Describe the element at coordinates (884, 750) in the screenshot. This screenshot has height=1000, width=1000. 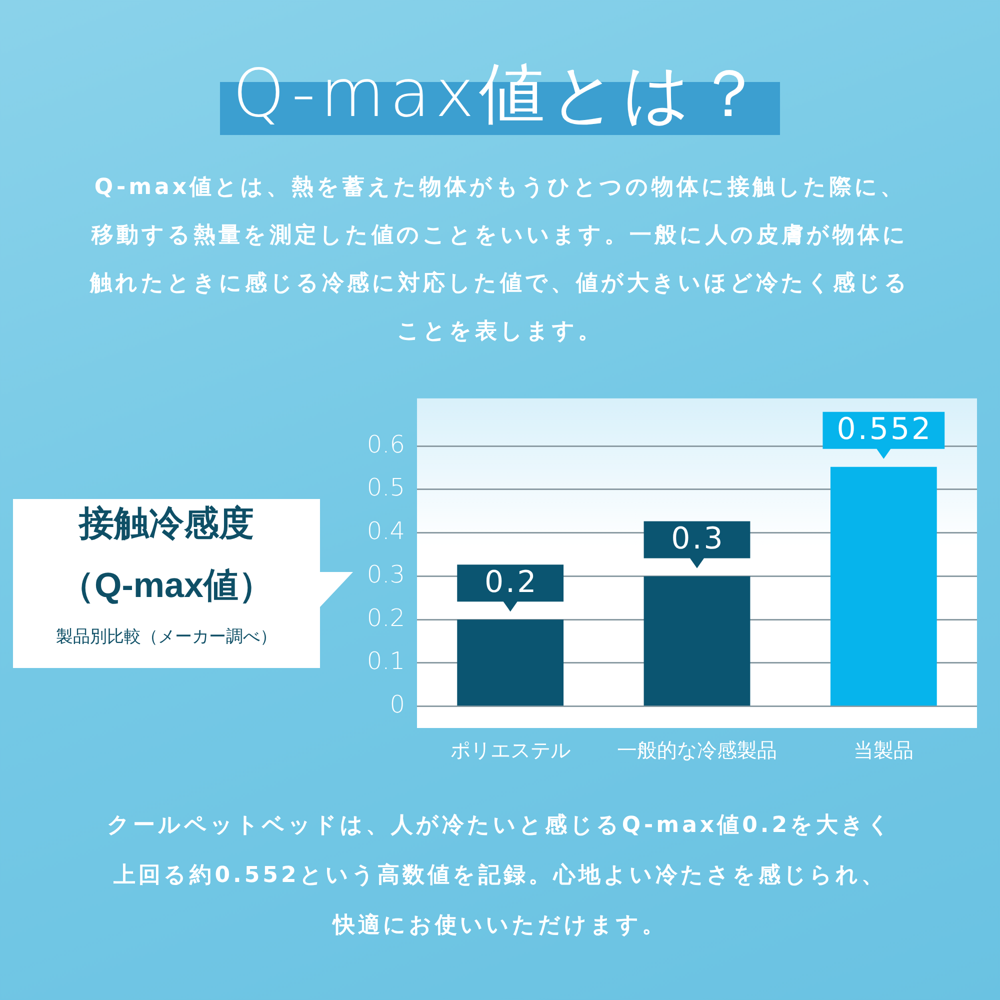
I see `x-tick-label: 当製品` at that location.